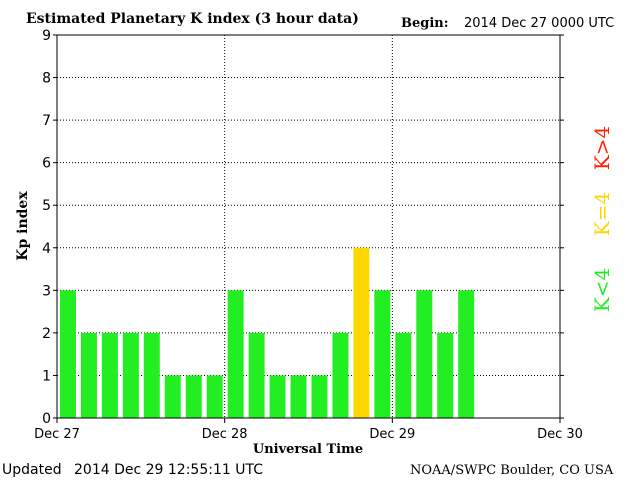  What do you see at coordinates (46, 291) in the screenshot?
I see `y-tick-label: 3` at bounding box center [46, 291].